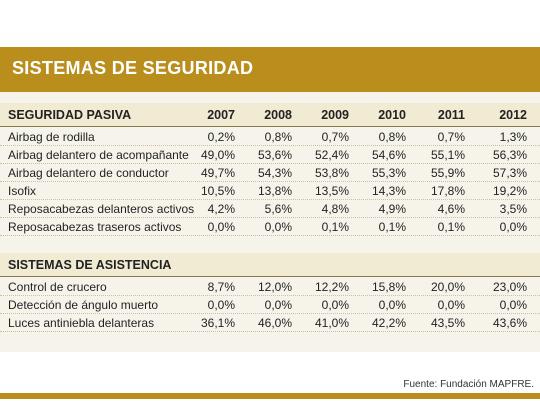 This screenshot has width=540, height=405. What do you see at coordinates (270, 396) in the screenshot?
I see `bottom-bar` at bounding box center [270, 396].